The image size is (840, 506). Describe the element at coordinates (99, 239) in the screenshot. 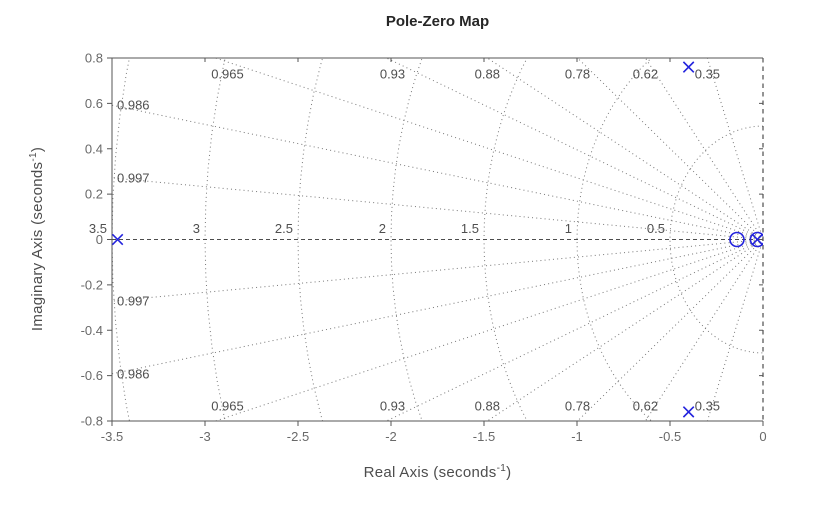

I see `y-tick-label: 0` at that location.